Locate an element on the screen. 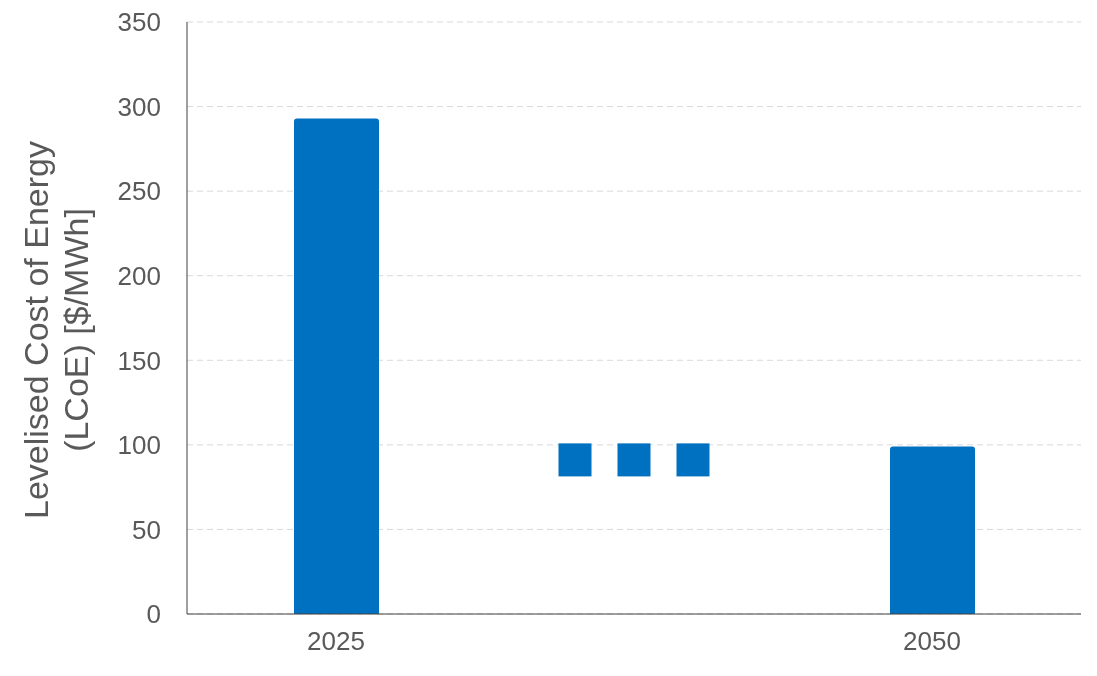 The height and width of the screenshot is (676, 1097). y-tick-label: 100 is located at coordinates (139, 445).